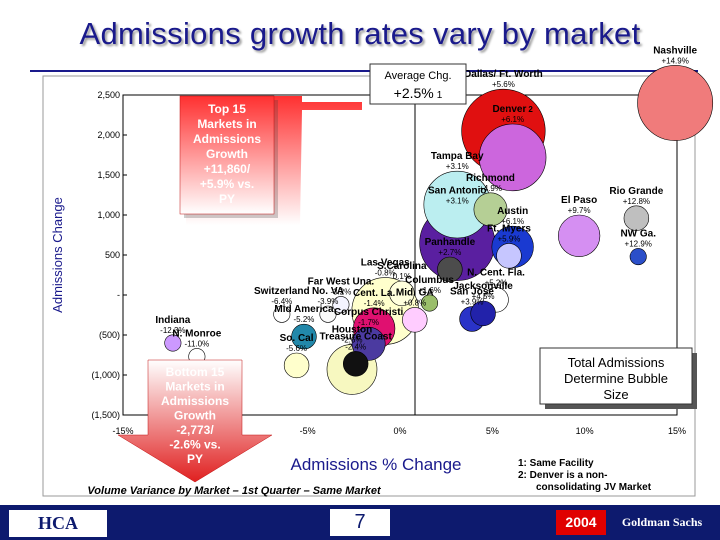 The width and height of the screenshot is (720, 540). Describe the element at coordinates (355, 346) in the screenshot. I see `bubble-value-label: -2.4%` at that location.